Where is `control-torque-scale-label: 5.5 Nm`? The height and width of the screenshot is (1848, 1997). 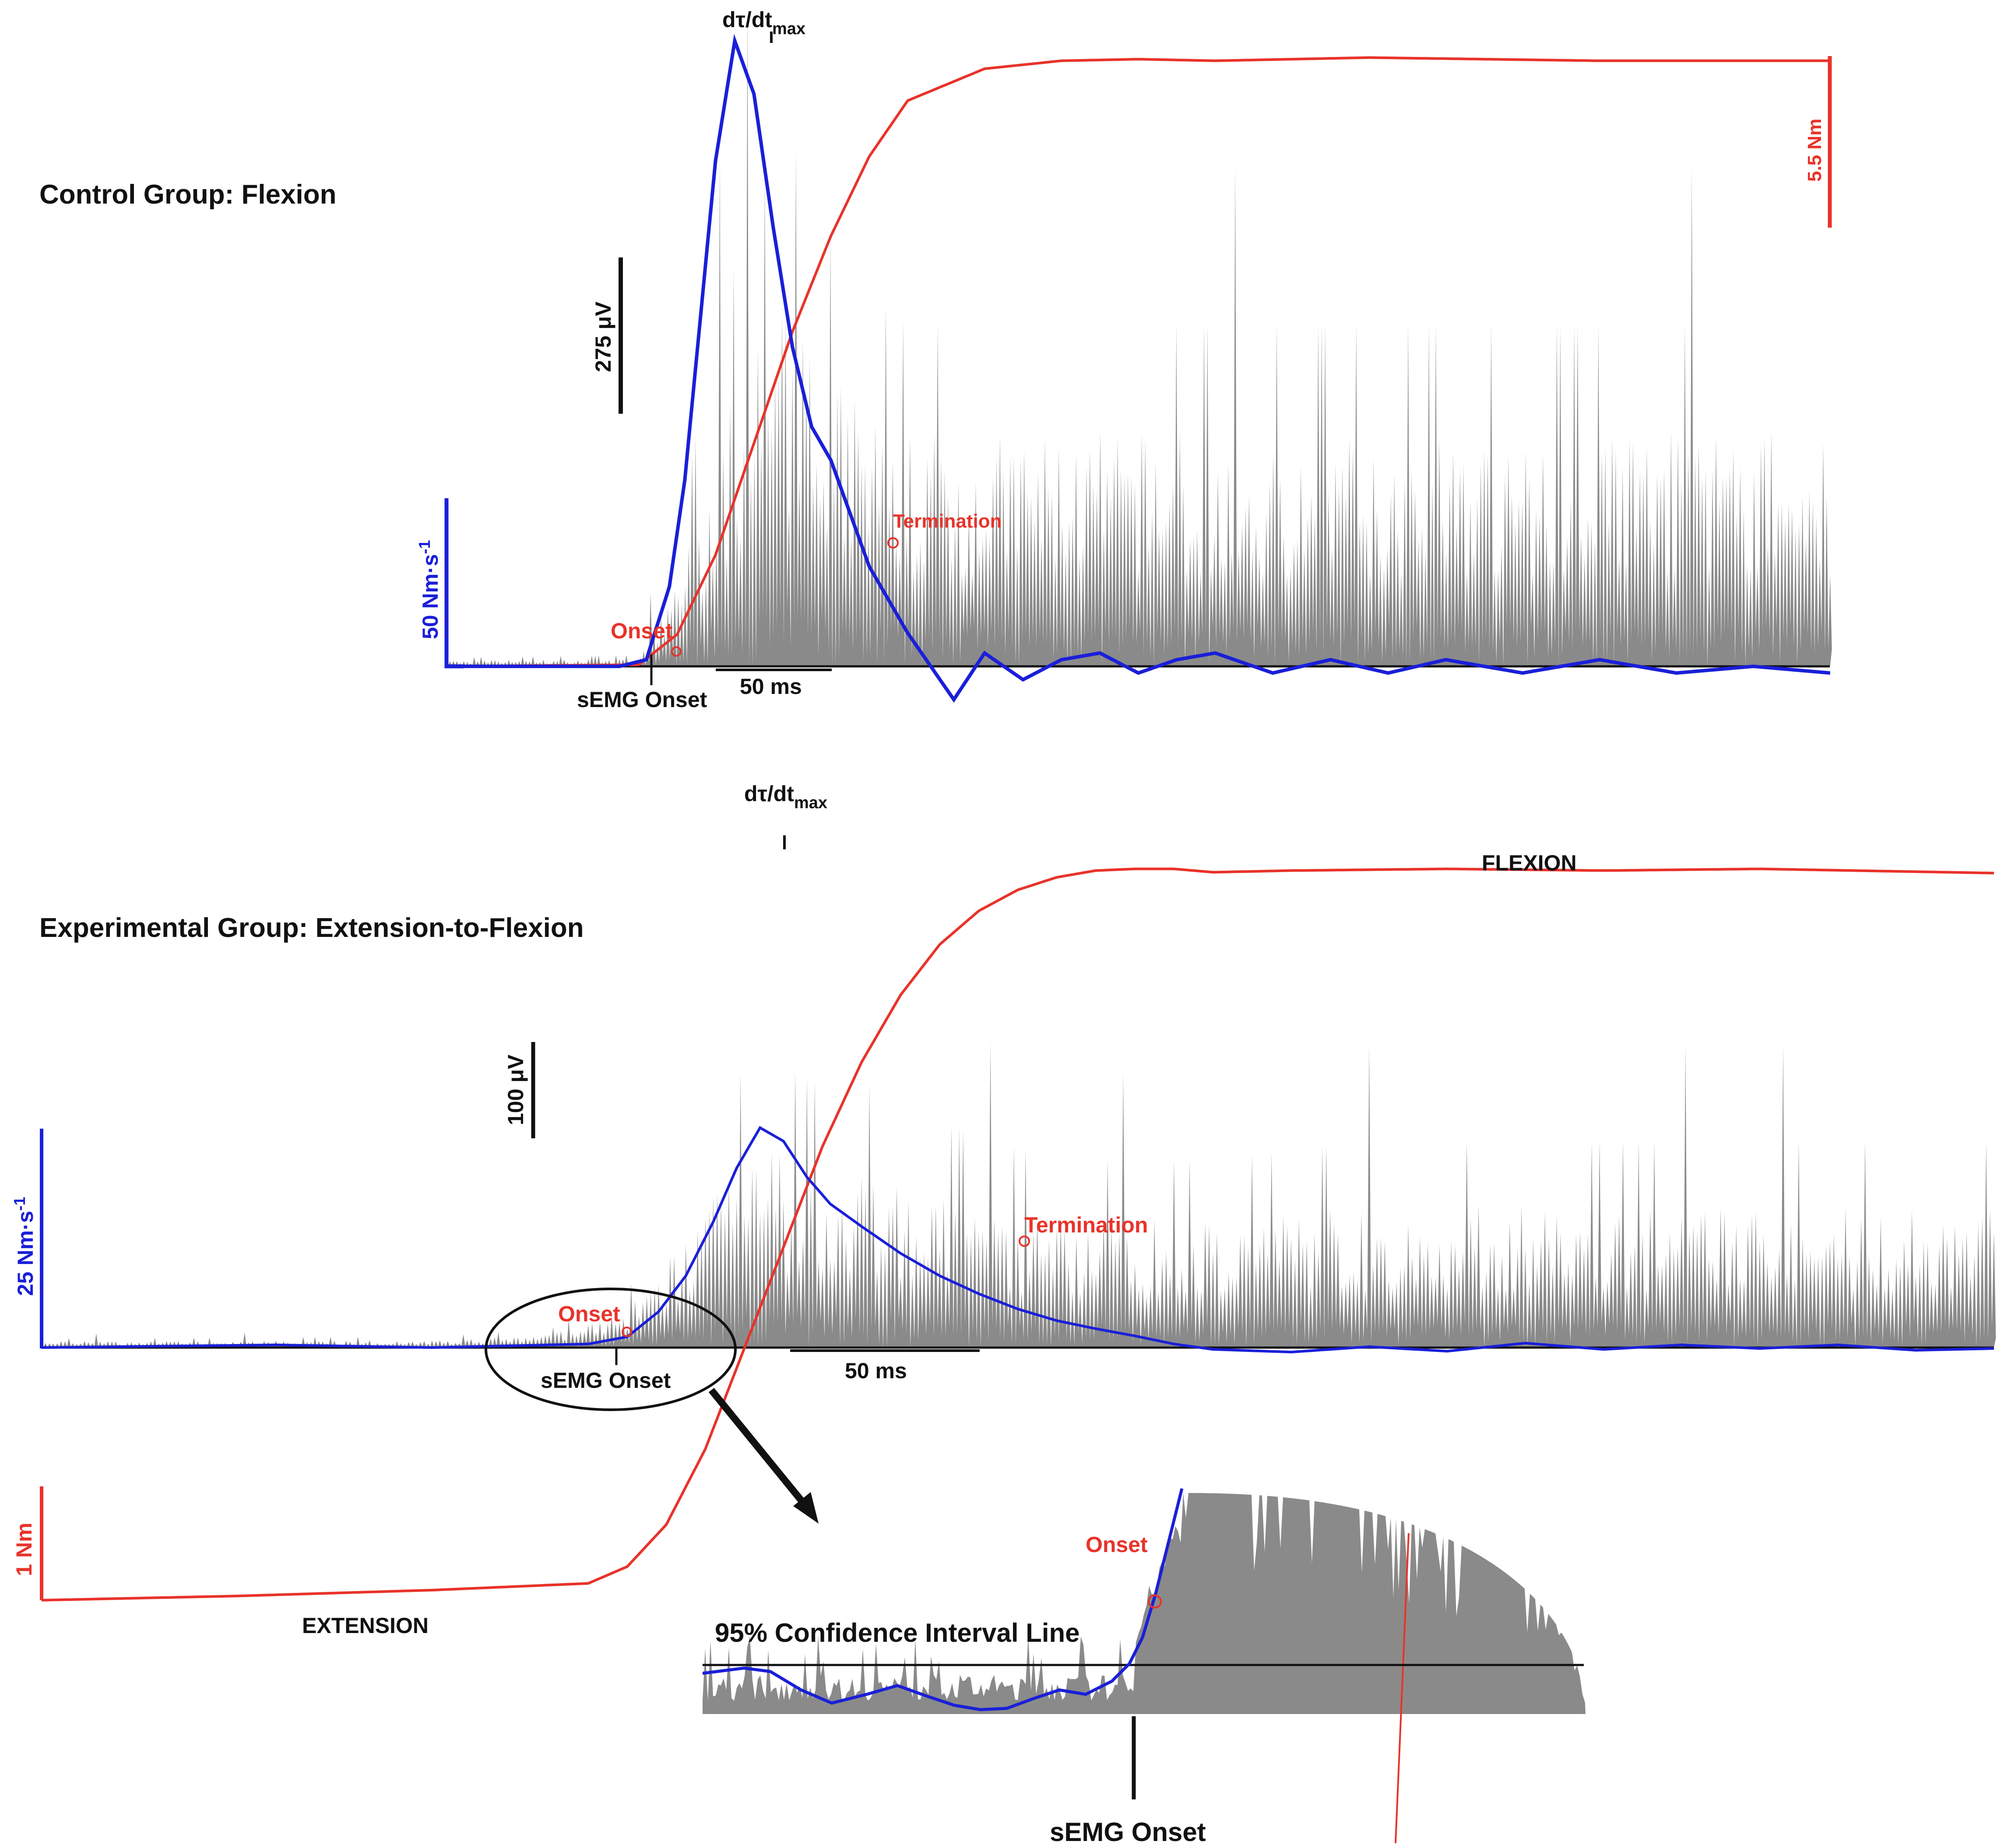 control-torque-scale-label: 5.5 Nm is located at coordinates (1814, 150).